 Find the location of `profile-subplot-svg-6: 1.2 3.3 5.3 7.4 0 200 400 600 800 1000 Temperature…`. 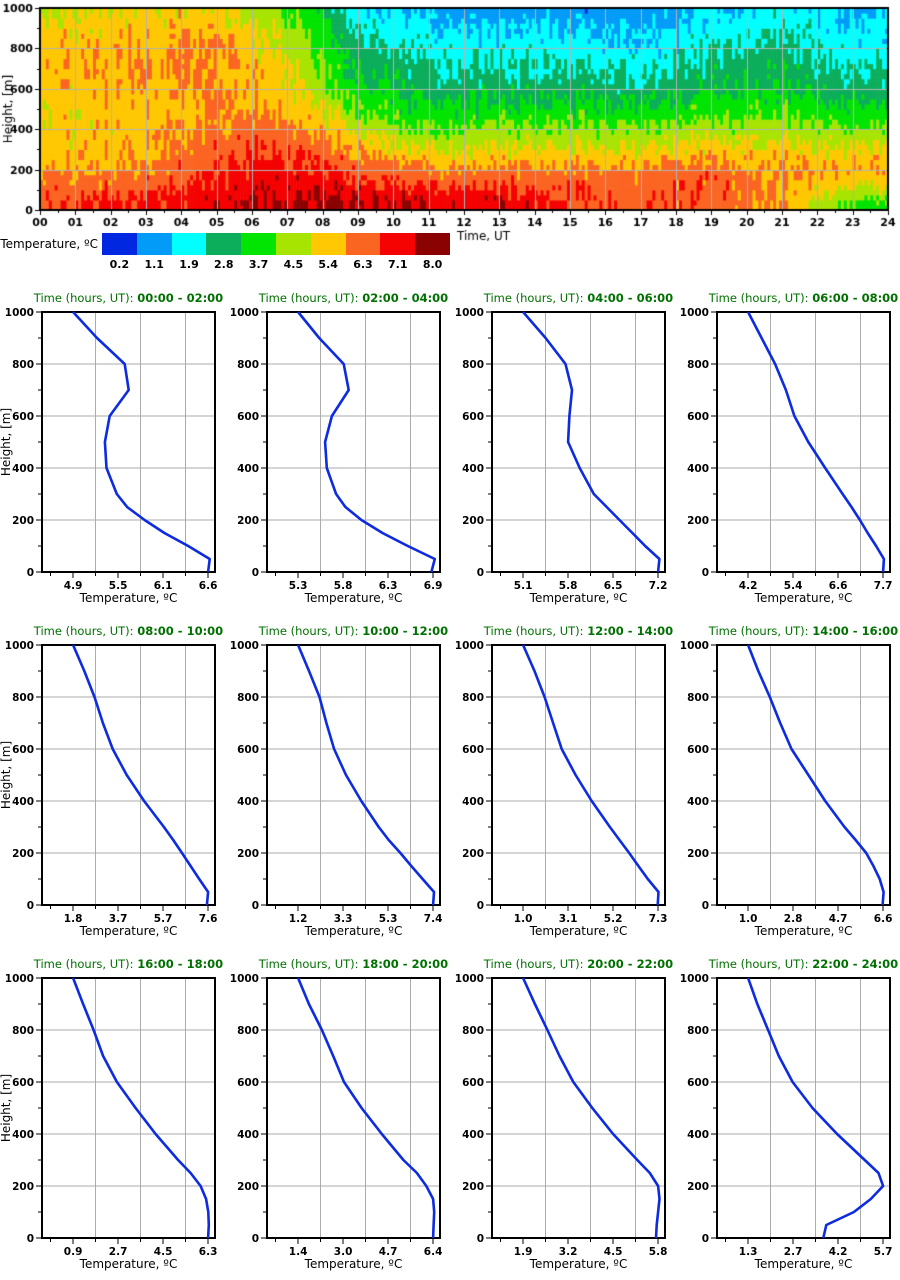

profile-subplot-svg-6: 1.2 3.3 5.3 7.4 0 200 400 600 800 1000 Temperature… is located at coordinates (339, 781).